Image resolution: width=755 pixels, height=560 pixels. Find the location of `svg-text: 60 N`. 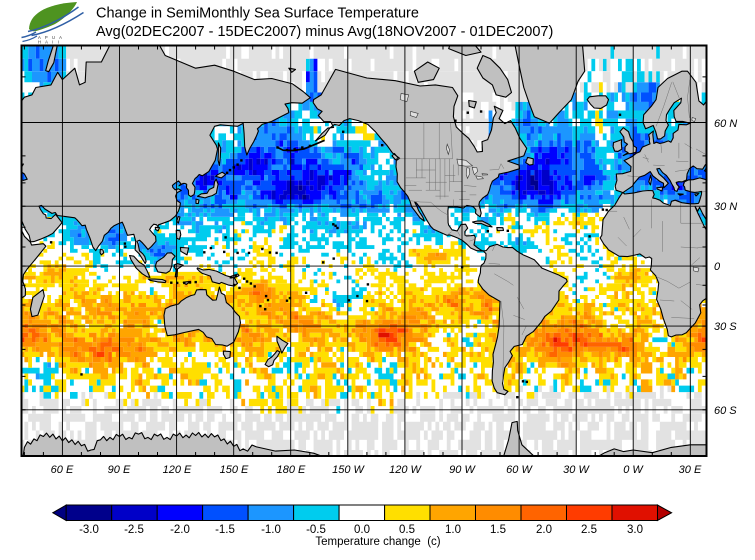

svg-text: 60 N is located at coordinates (725, 124).